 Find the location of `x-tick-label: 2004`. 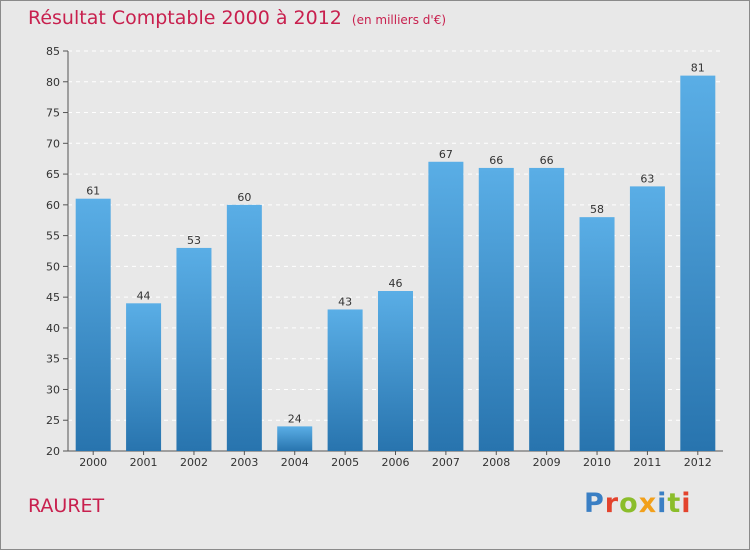

x-tick-label: 2004 is located at coordinates (295, 462).